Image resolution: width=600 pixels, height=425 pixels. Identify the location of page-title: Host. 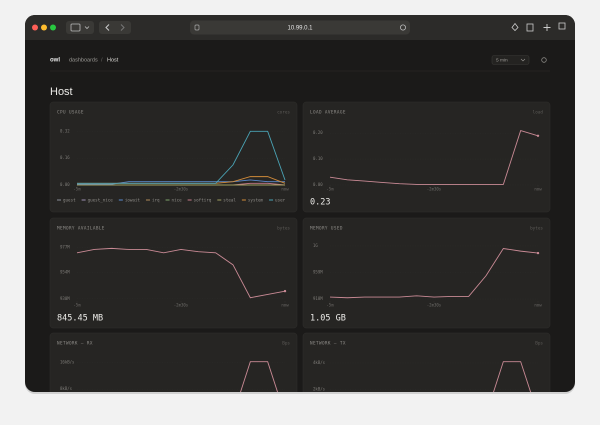
(61, 92).